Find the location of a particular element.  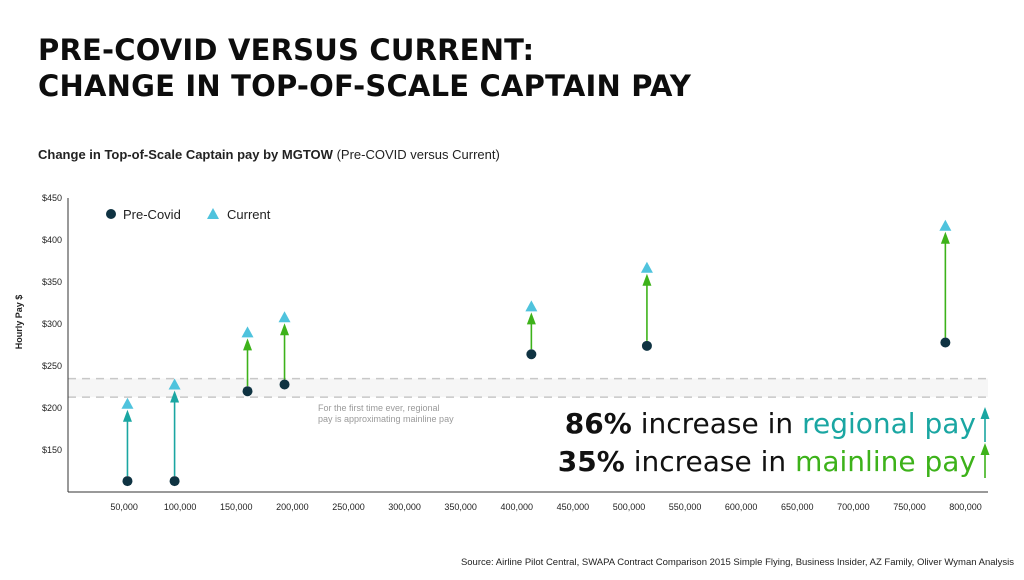

parity-band is located at coordinates (528, 388).